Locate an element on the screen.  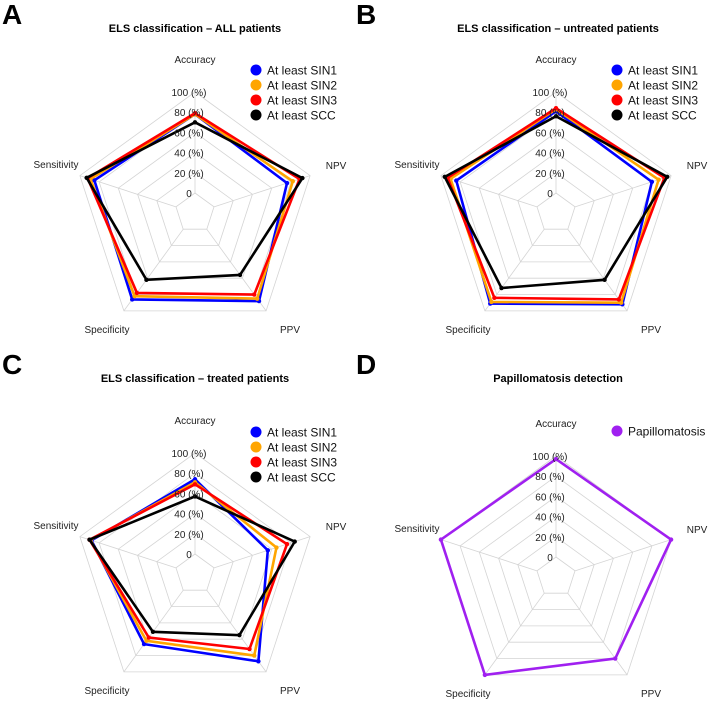
chart-title: ELS classification – ALL patients is located at coordinates (195, 29).